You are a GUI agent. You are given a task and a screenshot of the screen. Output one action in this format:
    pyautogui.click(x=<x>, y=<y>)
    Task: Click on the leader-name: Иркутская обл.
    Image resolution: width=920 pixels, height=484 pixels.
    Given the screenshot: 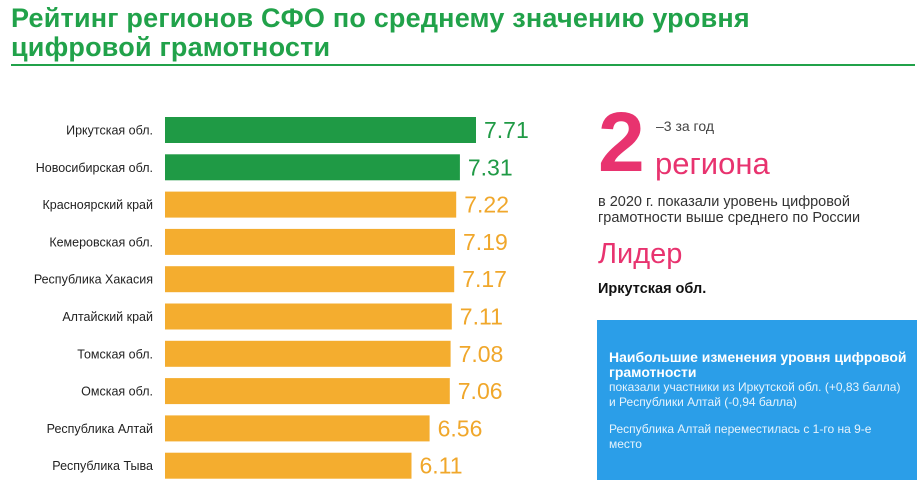 What is the action you would take?
    pyautogui.click(x=652, y=289)
    